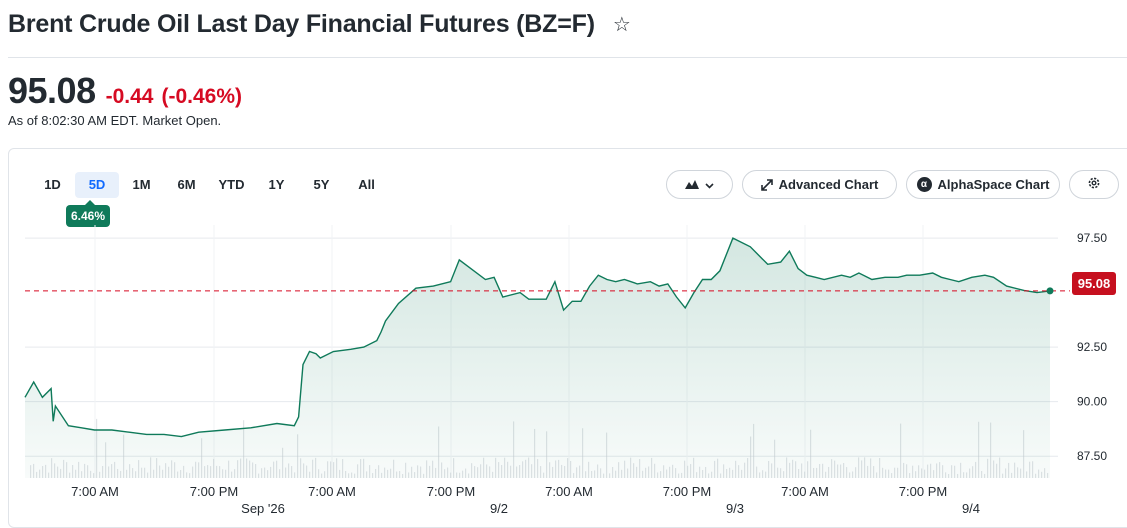 The width and height of the screenshot is (1127, 528). Describe the element at coordinates (692, 184) in the screenshot. I see `mountain-chart-icon` at that location.